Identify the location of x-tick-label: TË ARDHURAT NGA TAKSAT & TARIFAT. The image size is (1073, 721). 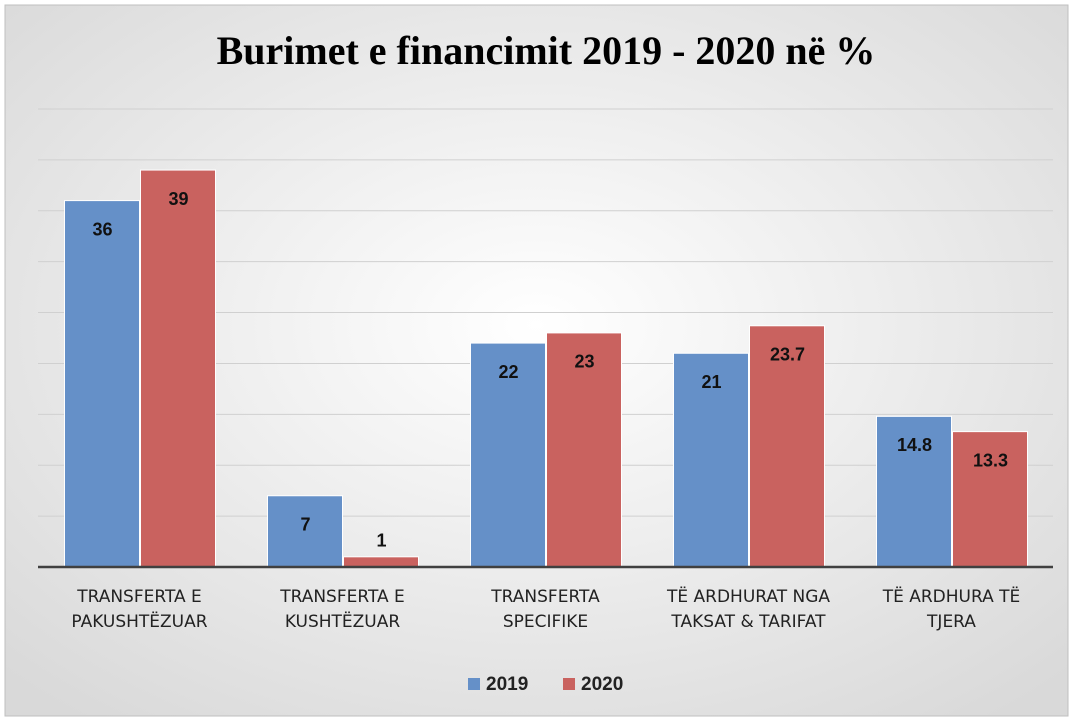
(748, 609).